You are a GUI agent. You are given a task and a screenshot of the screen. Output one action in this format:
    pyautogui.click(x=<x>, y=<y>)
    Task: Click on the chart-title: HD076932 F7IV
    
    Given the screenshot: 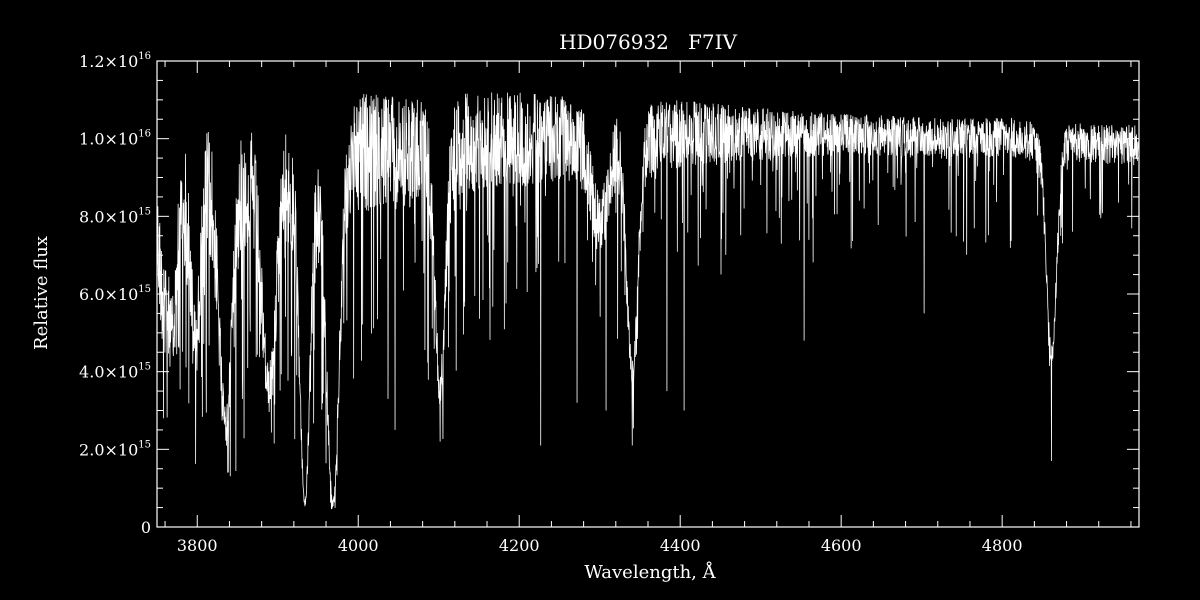 What is the action you would take?
    pyautogui.click(x=648, y=42)
    